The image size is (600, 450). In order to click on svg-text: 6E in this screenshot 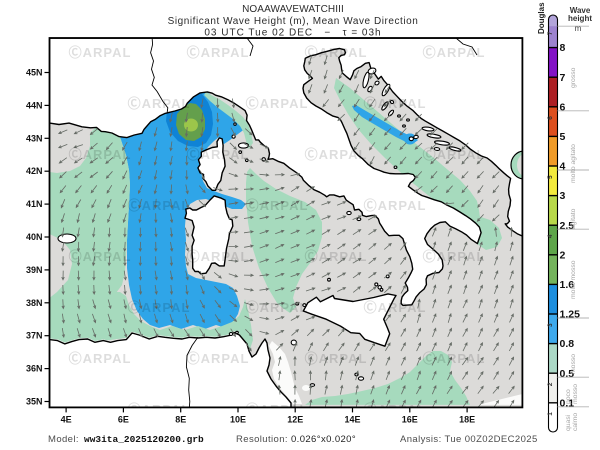, I will do `click(123, 419)`.